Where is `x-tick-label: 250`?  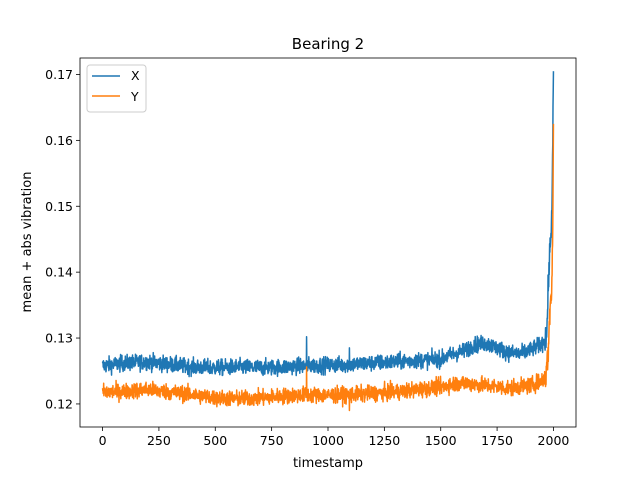 x-tick-label: 250 is located at coordinates (159, 440).